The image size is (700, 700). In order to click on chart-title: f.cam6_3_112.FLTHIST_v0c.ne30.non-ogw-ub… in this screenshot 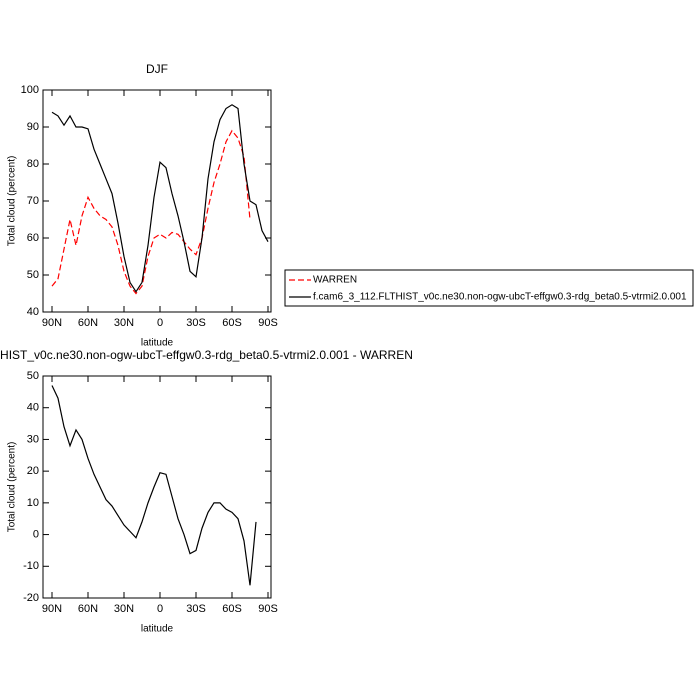, I will do `click(206, 355)`.